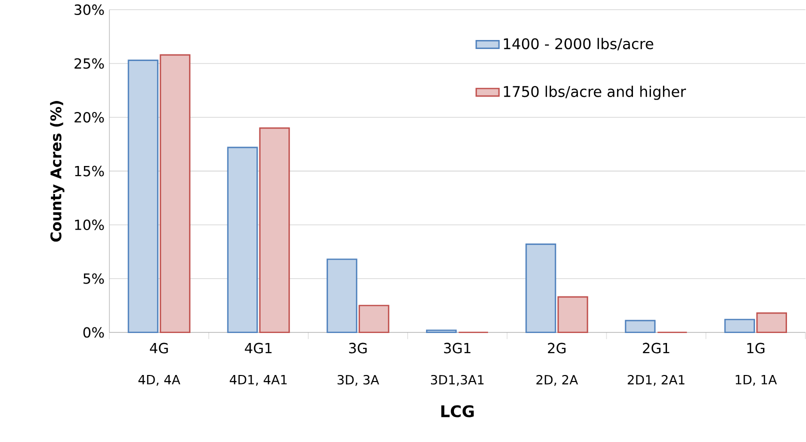 This screenshot has height=442, width=806. What do you see at coordinates (579, 44) in the screenshot?
I see `legend-label: 1400 - 2000 lbs/acre` at bounding box center [579, 44].